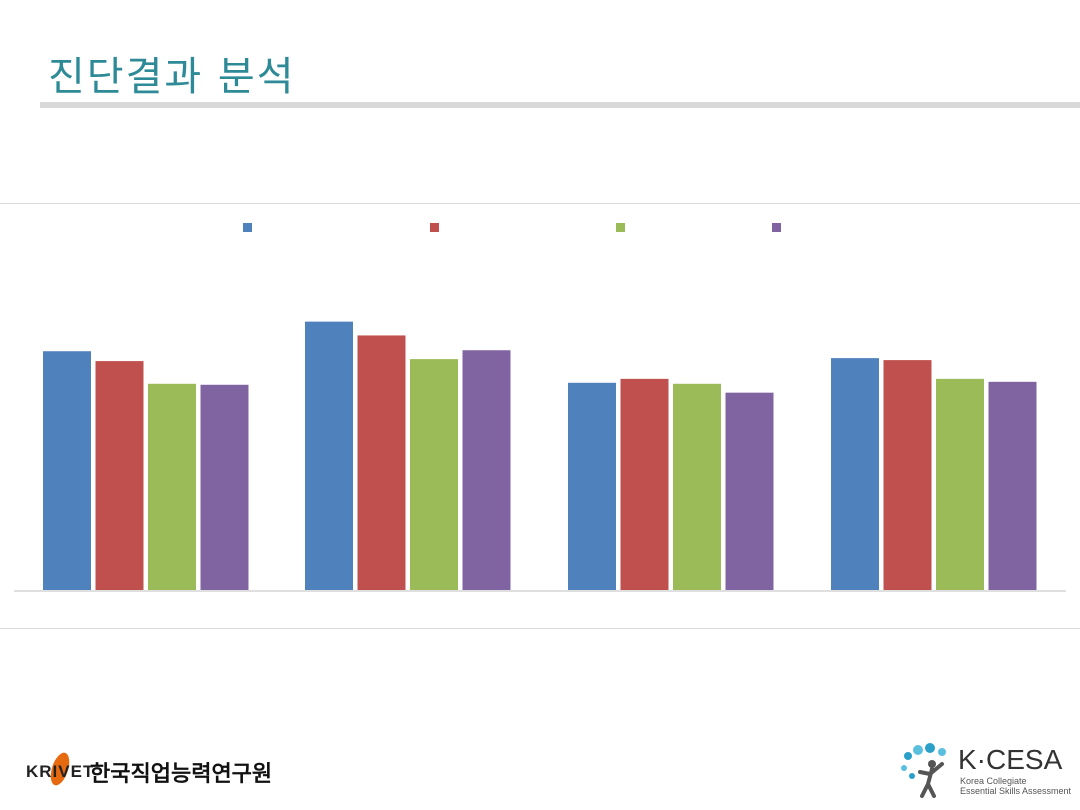 This screenshot has height=810, width=1080. Describe the element at coordinates (329, 455) in the screenshot. I see `bar-s1-c2` at that location.